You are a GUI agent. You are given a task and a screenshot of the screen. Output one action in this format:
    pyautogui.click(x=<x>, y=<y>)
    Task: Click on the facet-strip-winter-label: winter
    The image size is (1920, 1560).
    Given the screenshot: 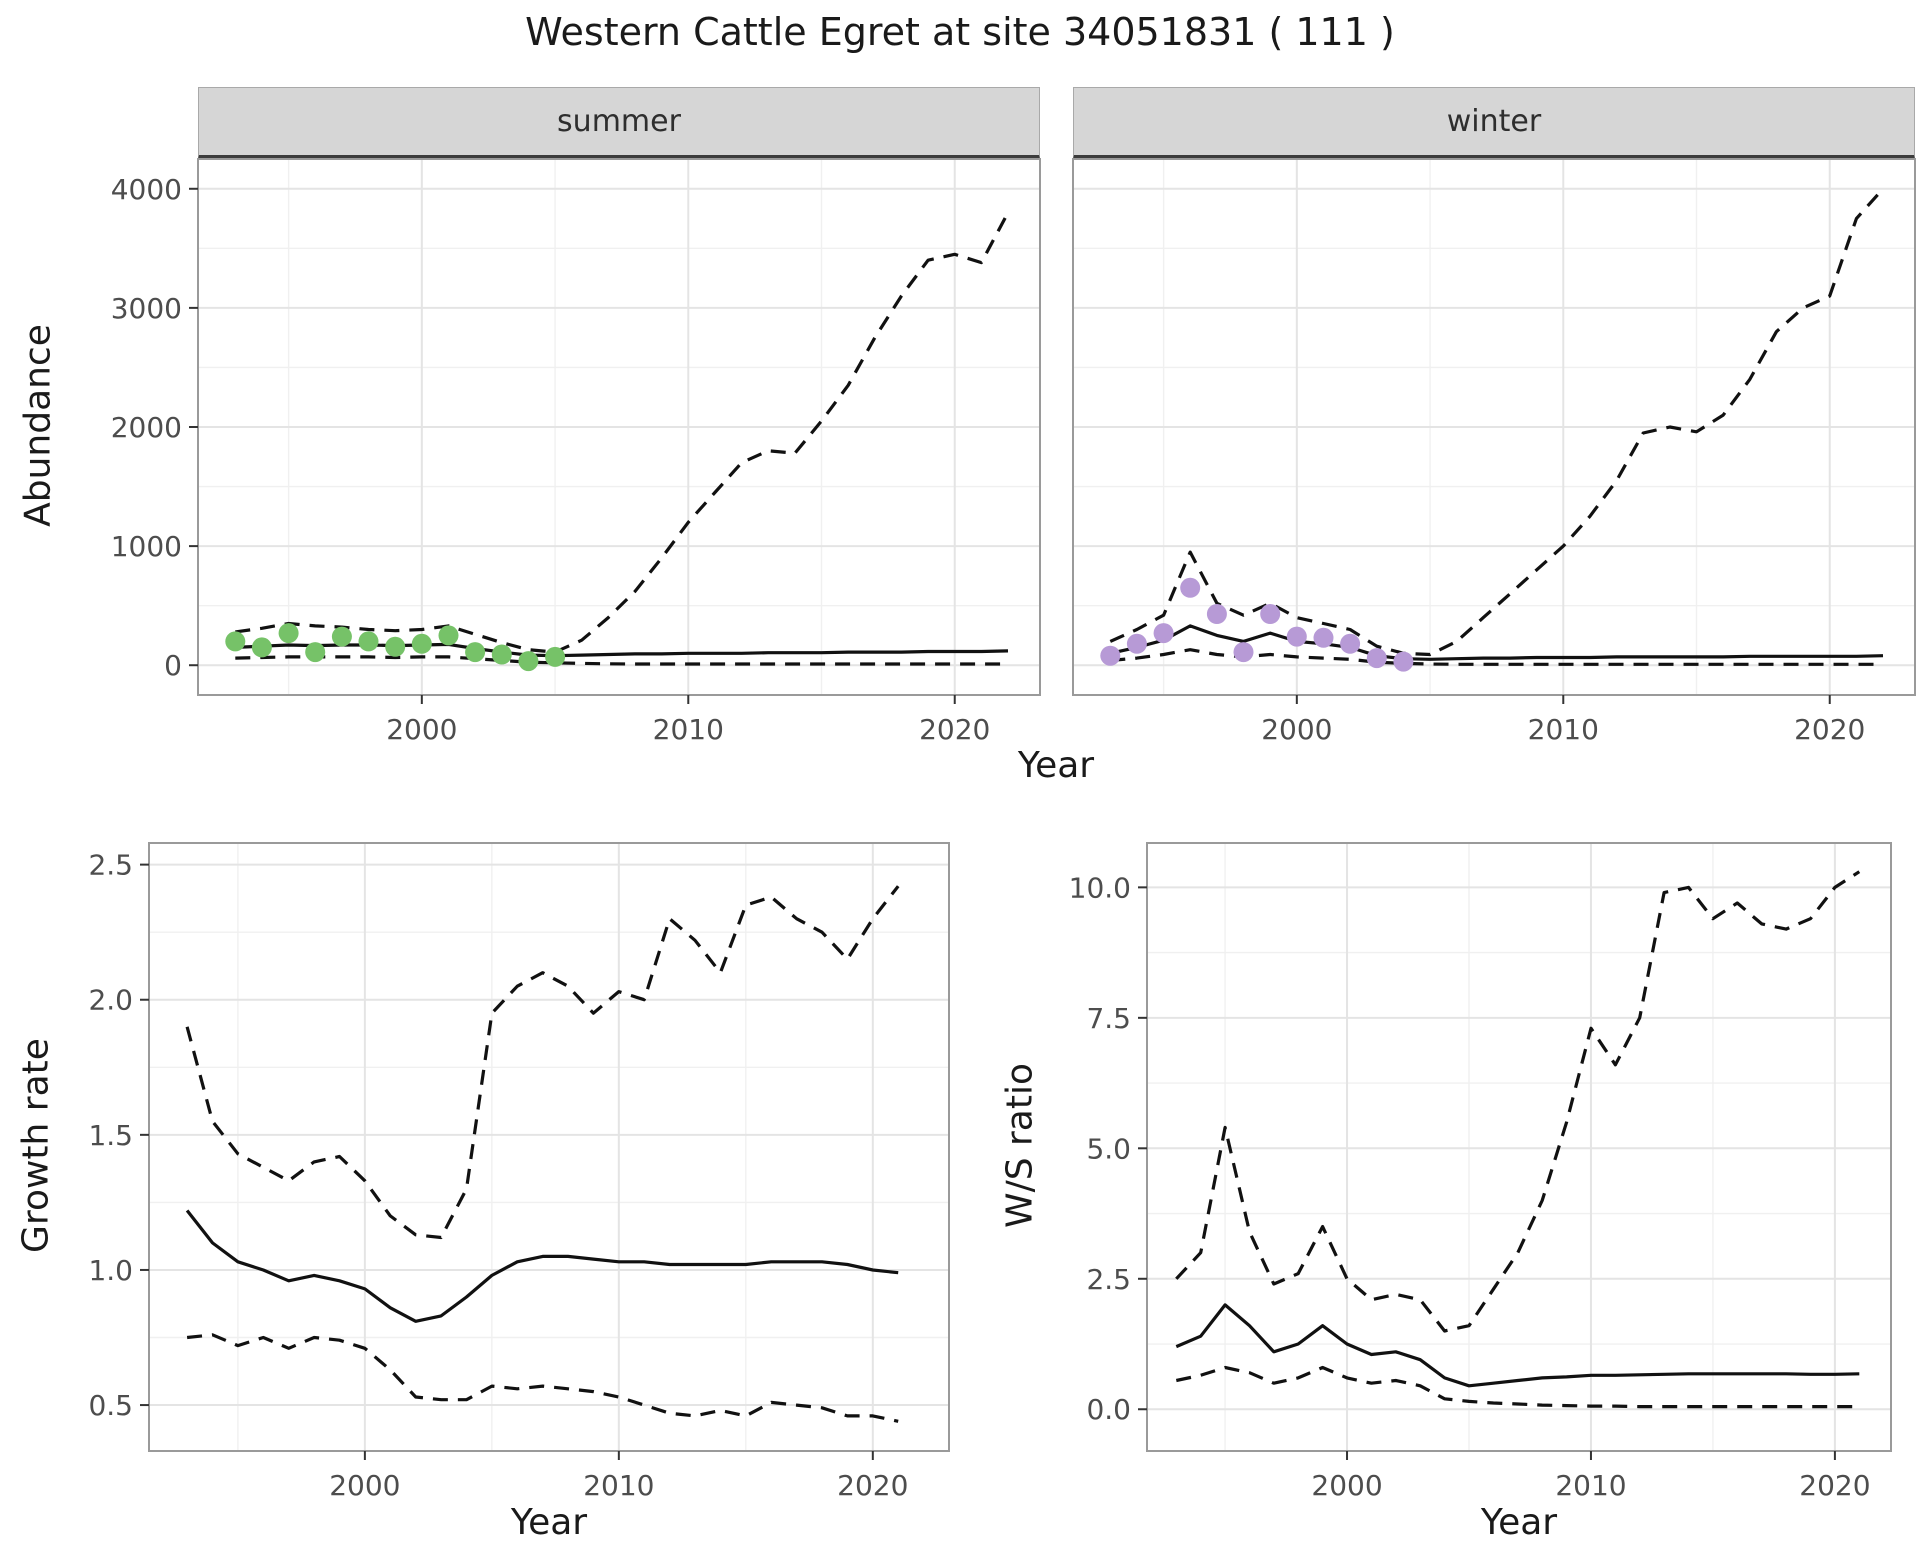 What is the action you would take?
    pyautogui.click(x=1494, y=121)
    